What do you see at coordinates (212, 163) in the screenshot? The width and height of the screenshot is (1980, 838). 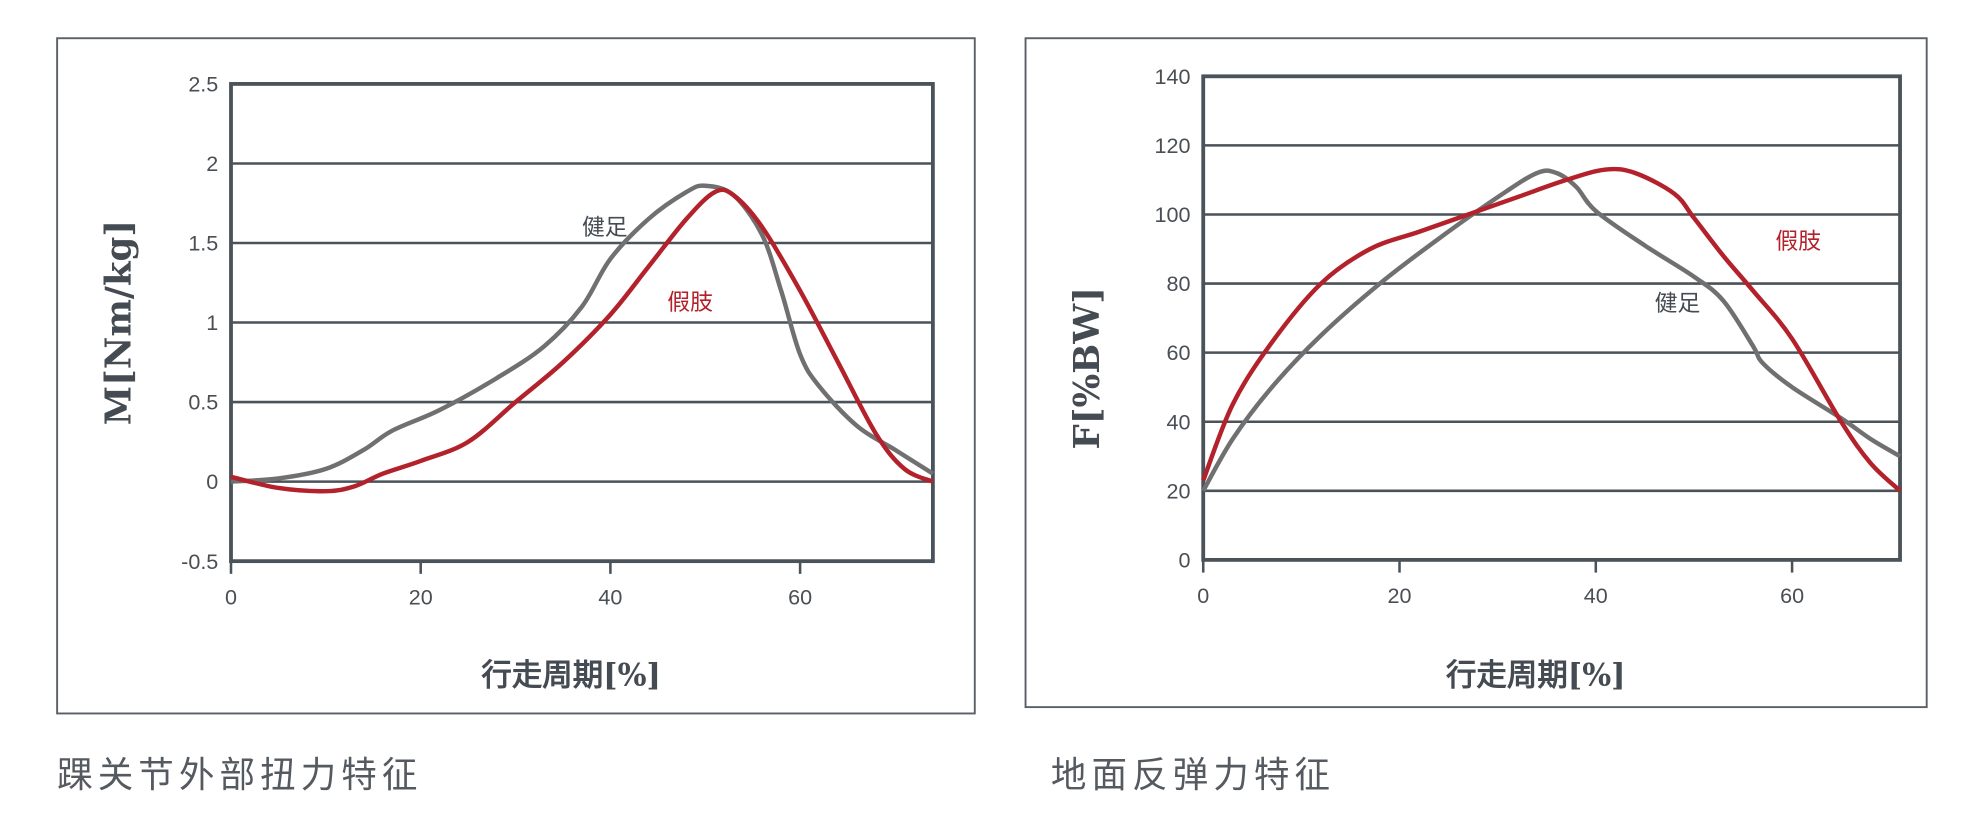 I see `y-tick-label: 2` at bounding box center [212, 163].